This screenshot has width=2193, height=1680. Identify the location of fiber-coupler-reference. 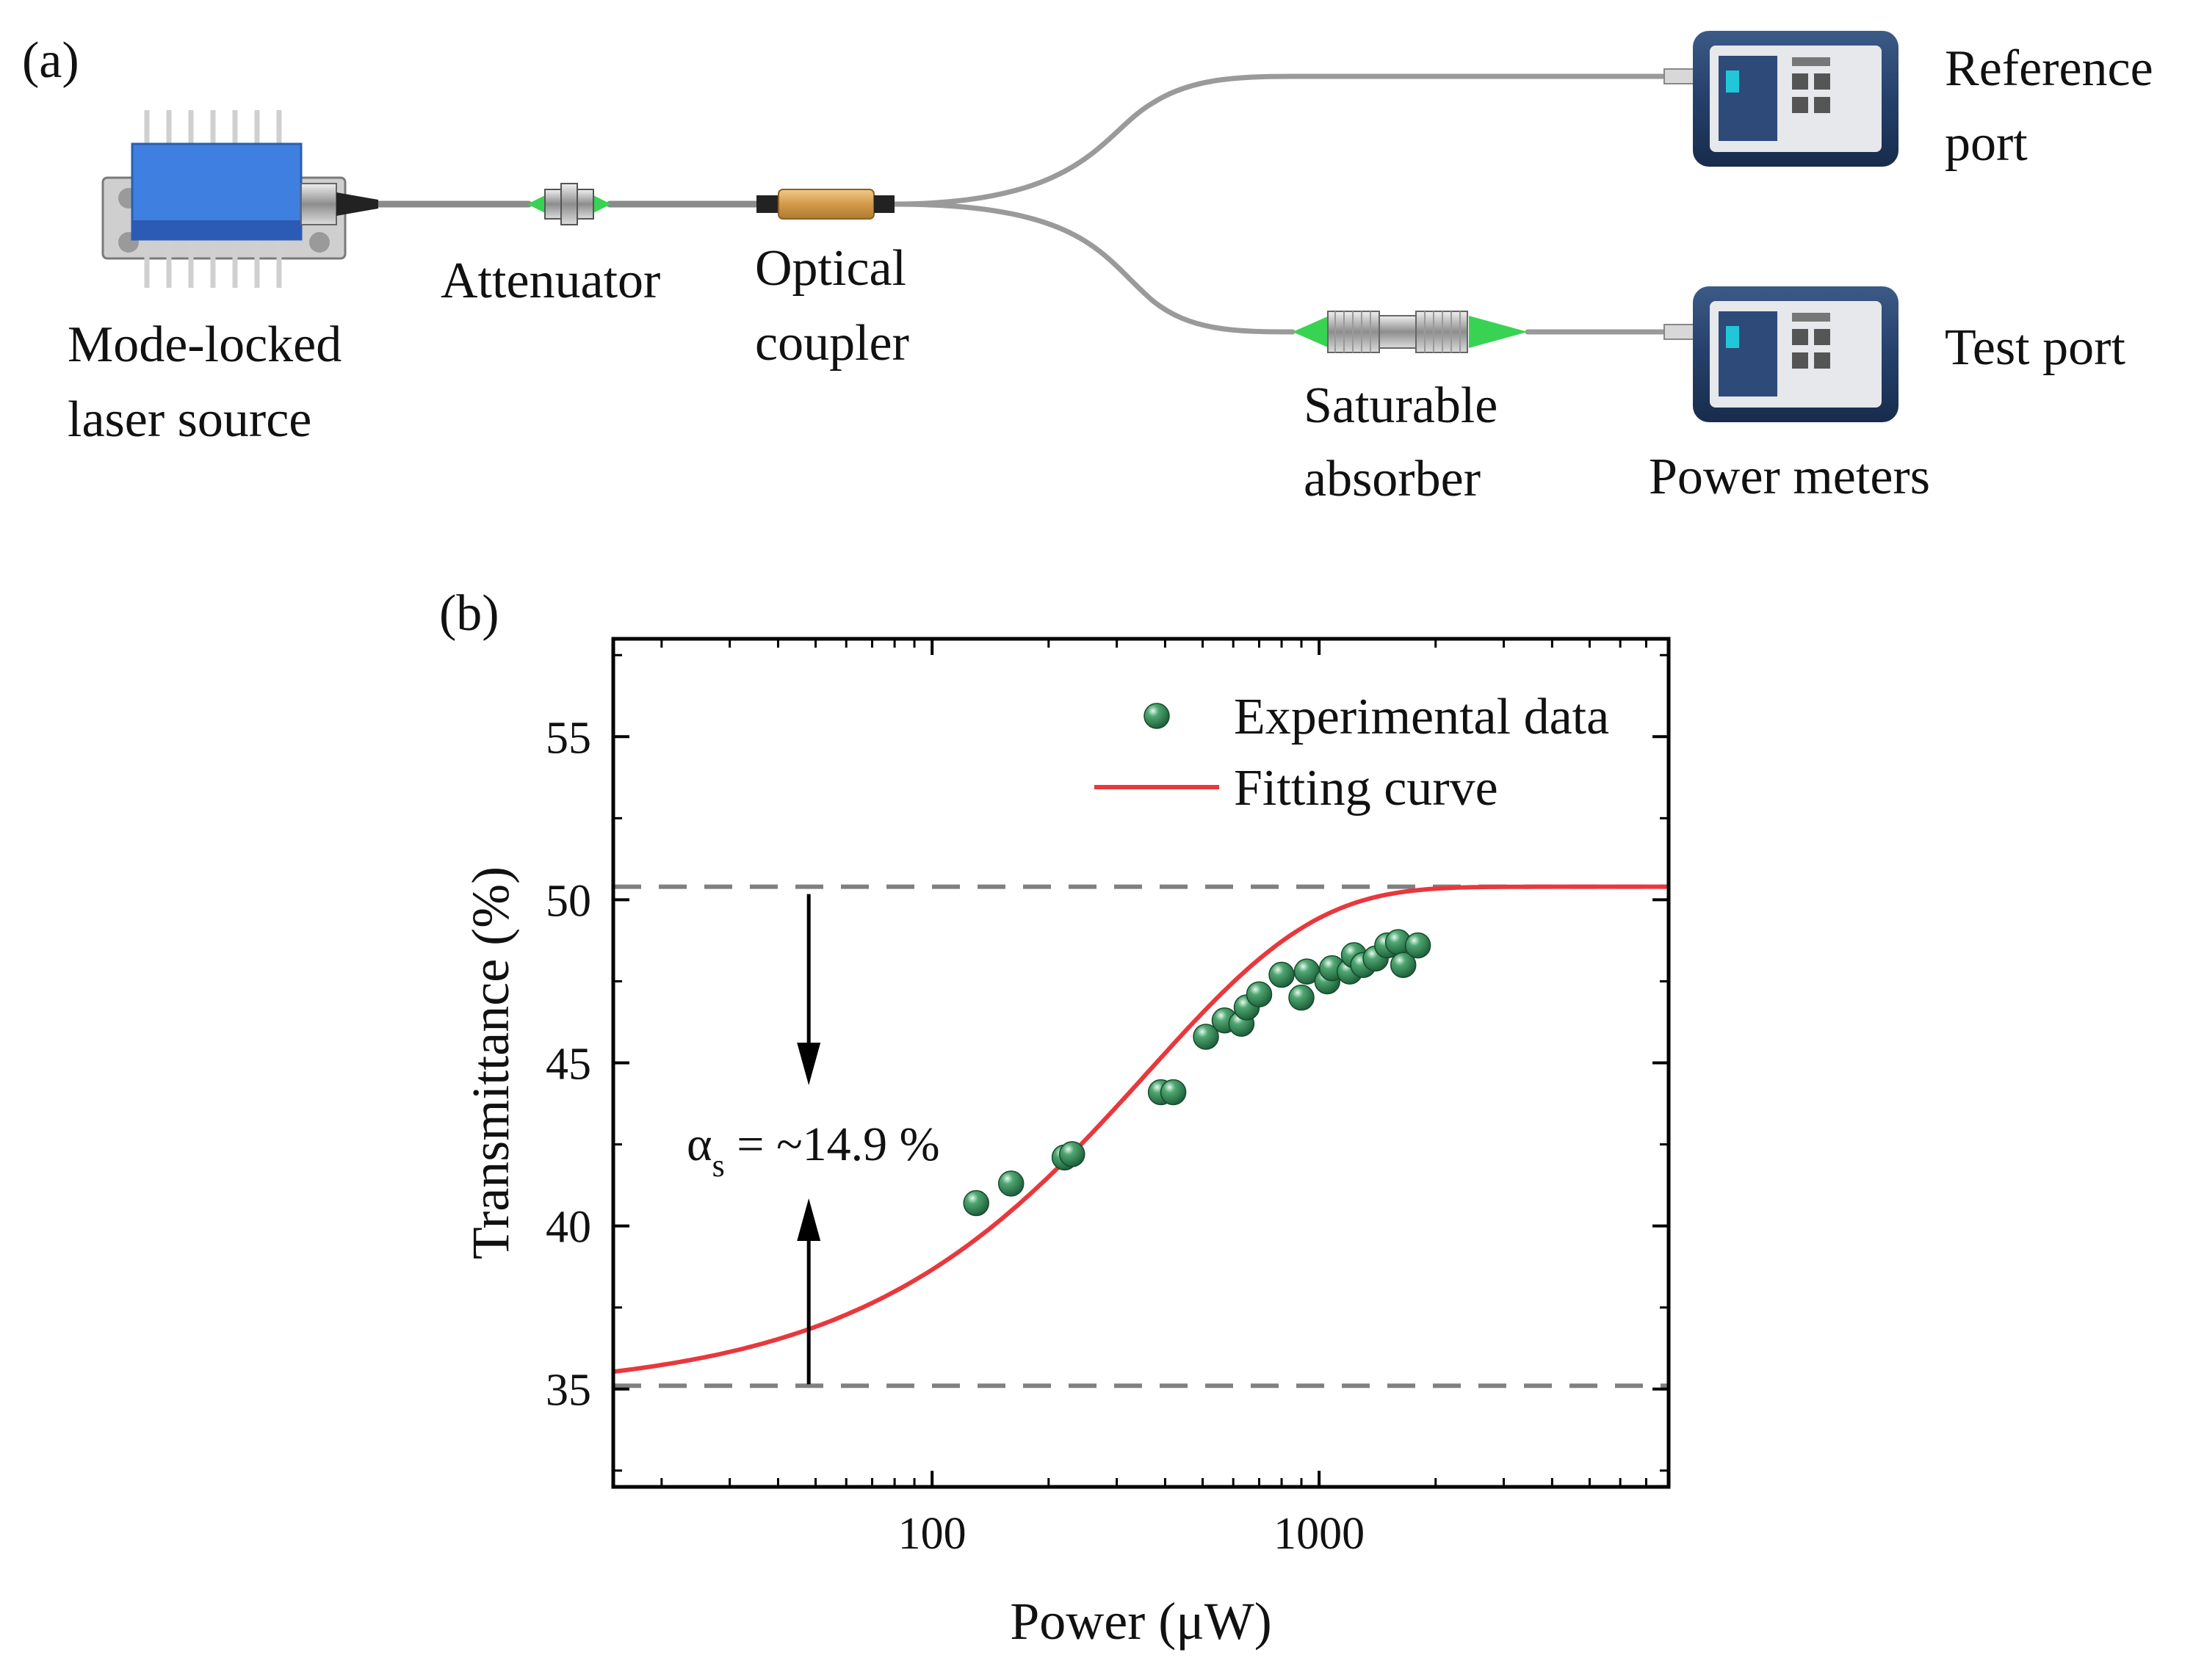
(1279, 140).